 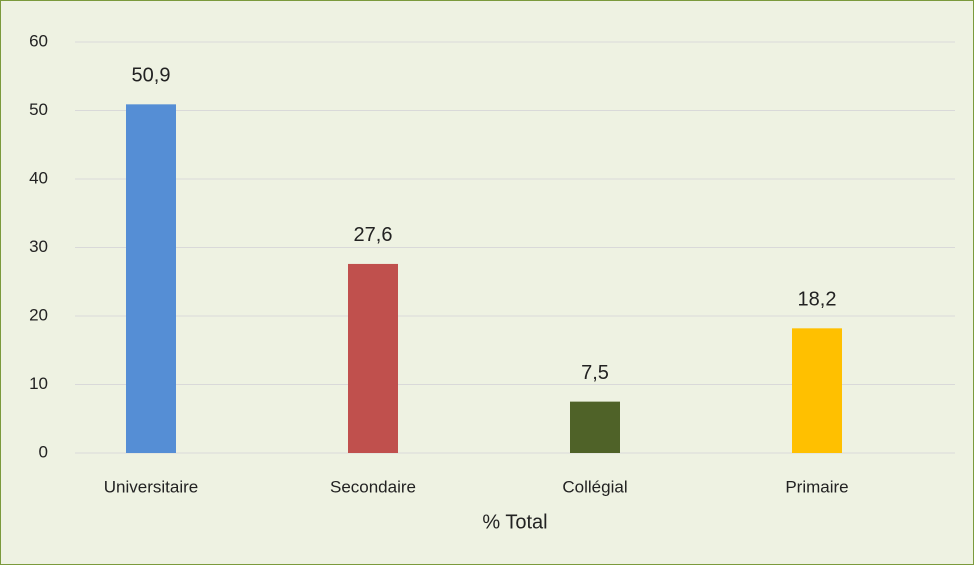 What do you see at coordinates (38, 177) in the screenshot?
I see `y-tick-label: 40` at bounding box center [38, 177].